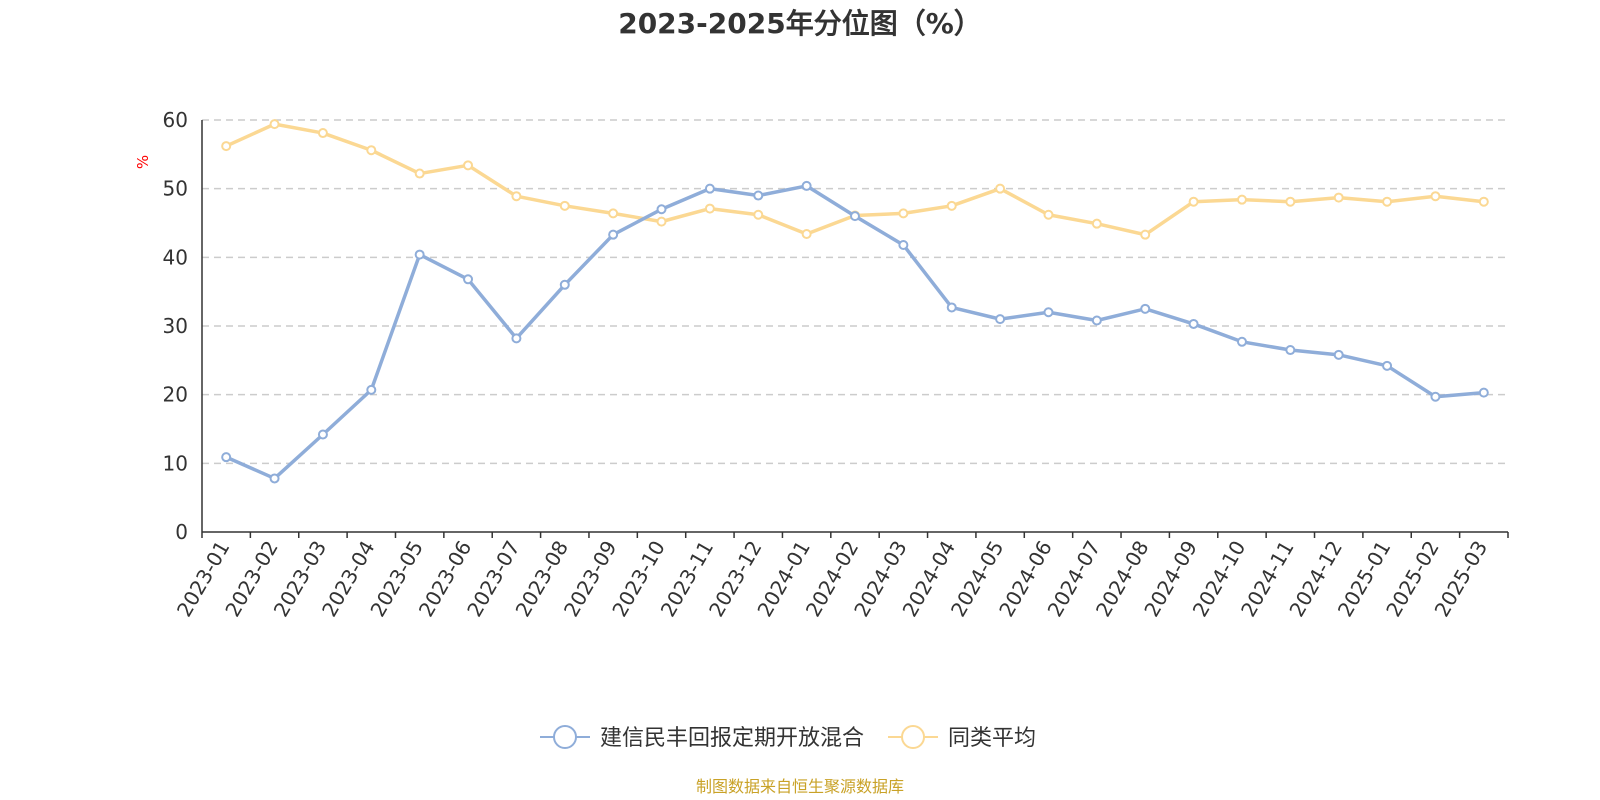 The height and width of the screenshot is (800, 1600). What do you see at coordinates (181, 532) in the screenshot?
I see `y-tick-label: 0` at bounding box center [181, 532].